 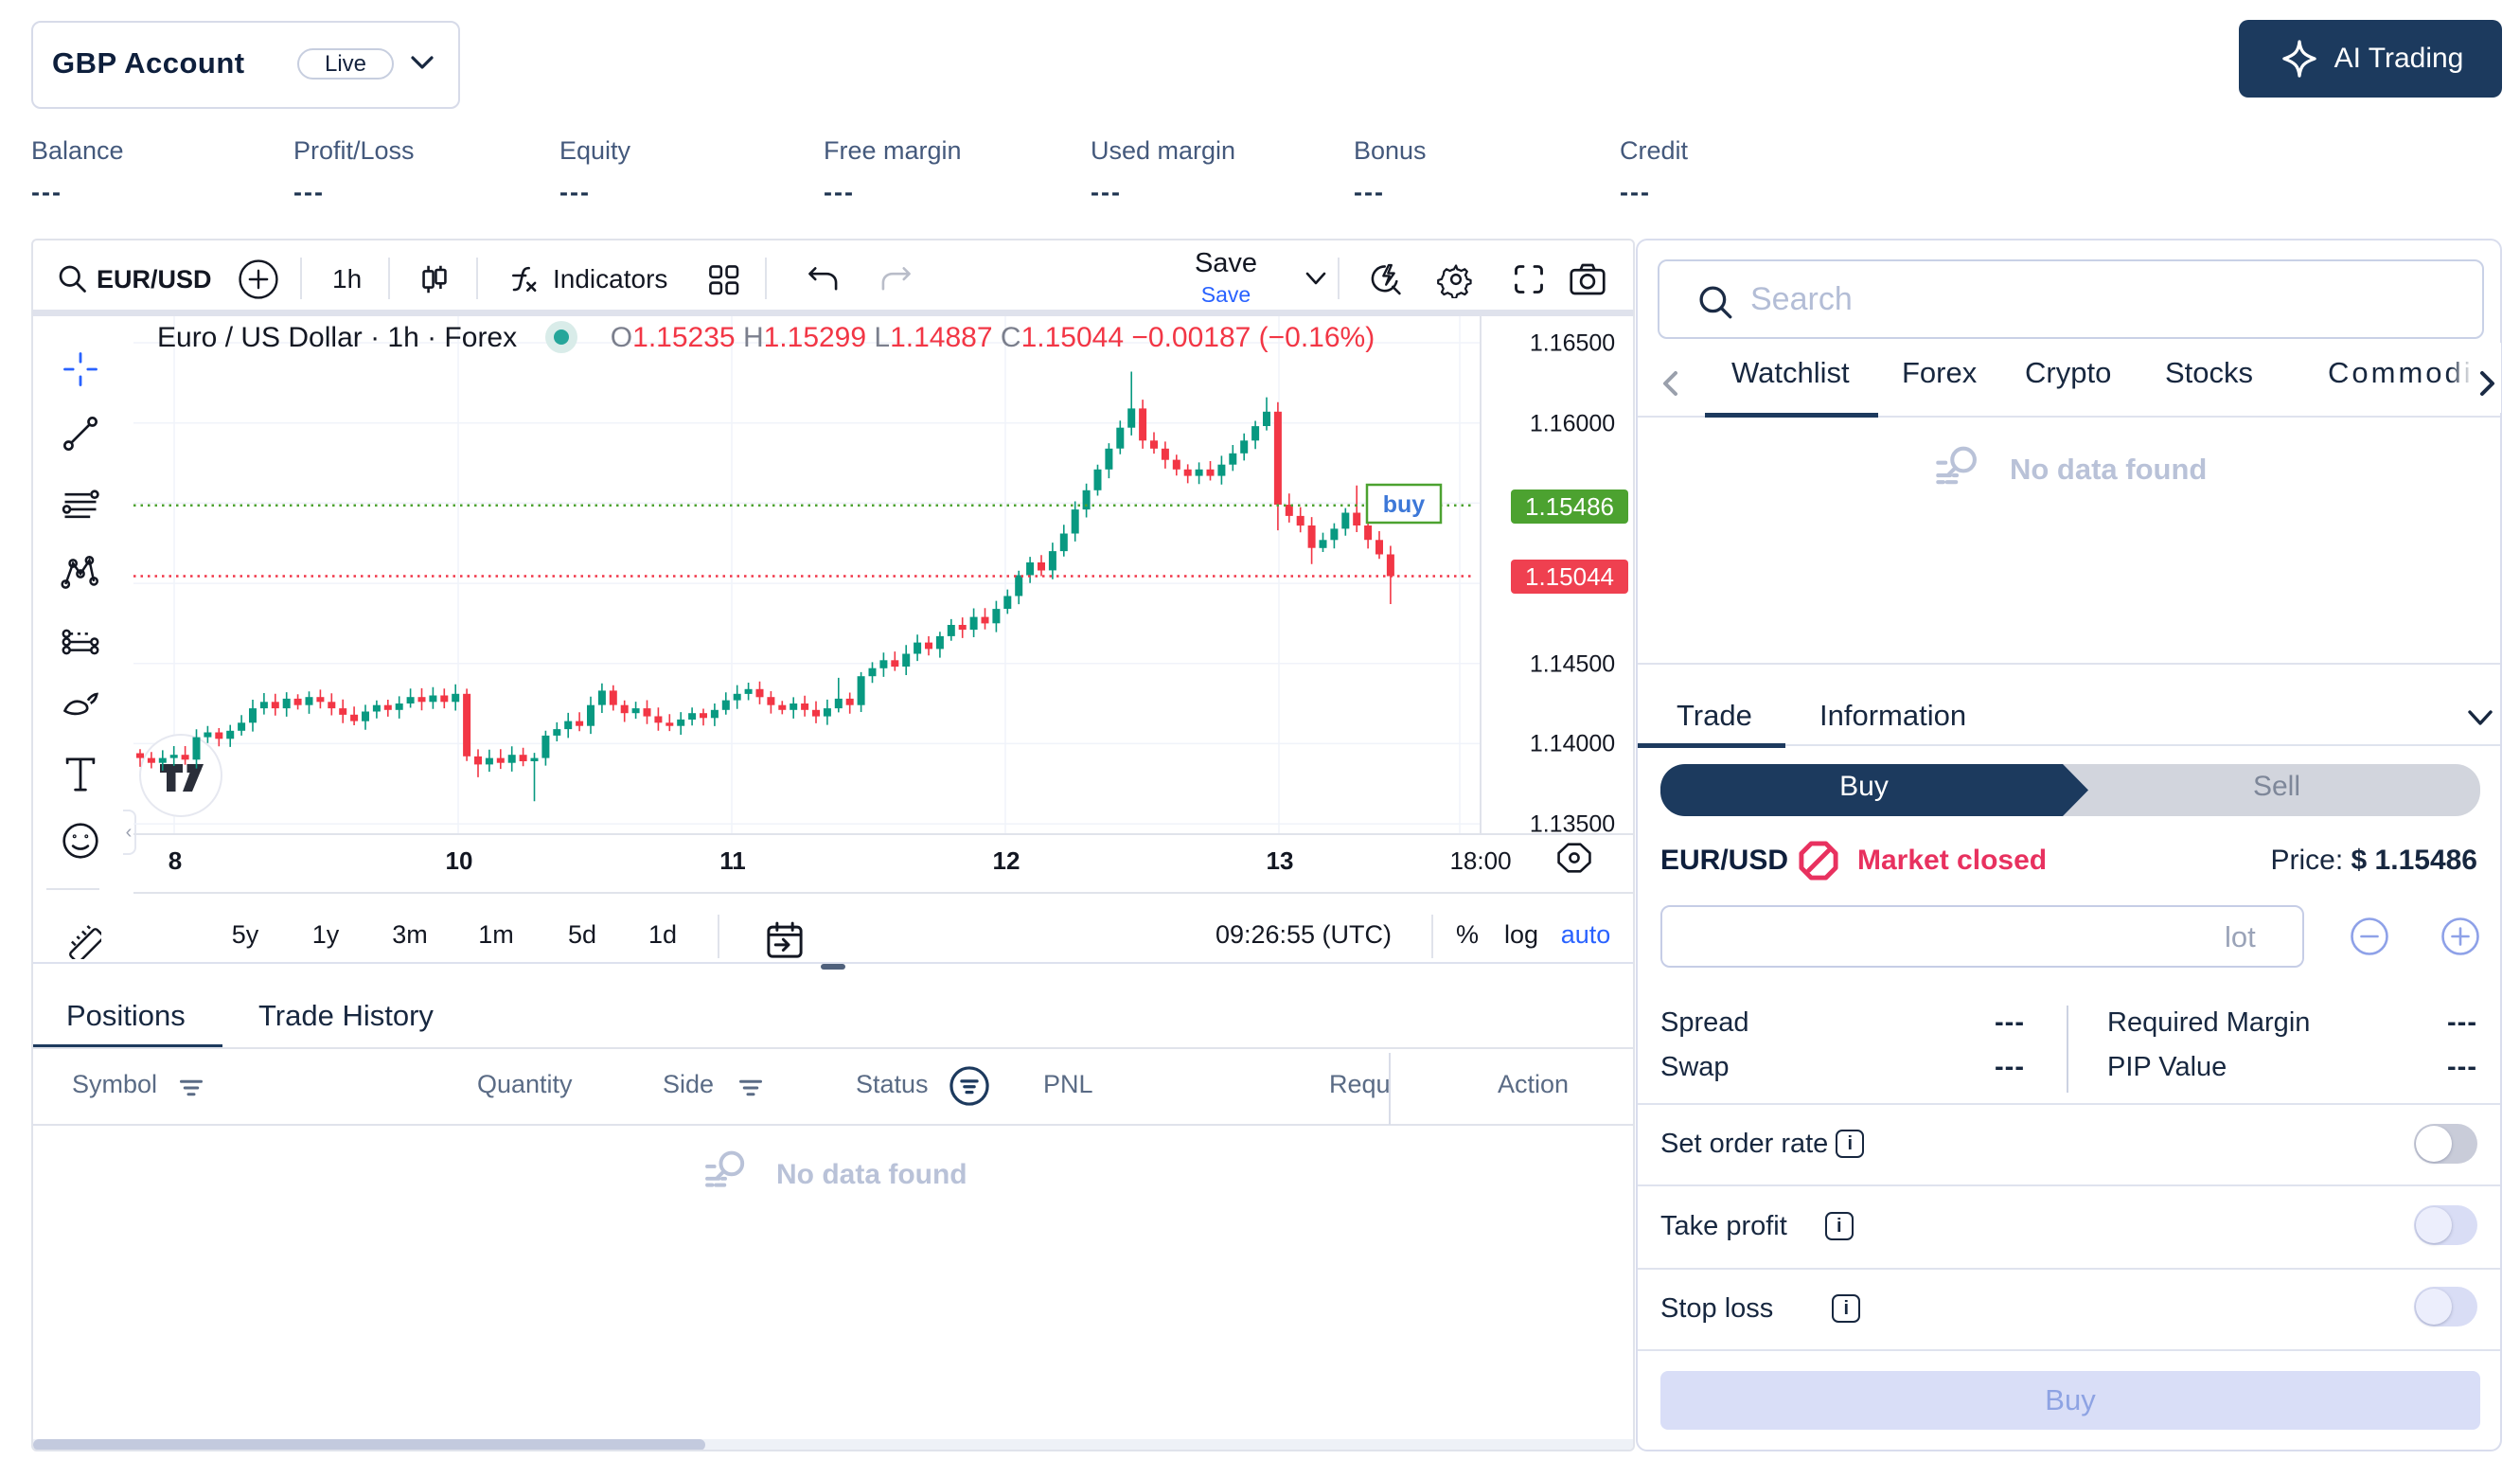 I want to click on svg-text: buy, so click(x=1404, y=504).